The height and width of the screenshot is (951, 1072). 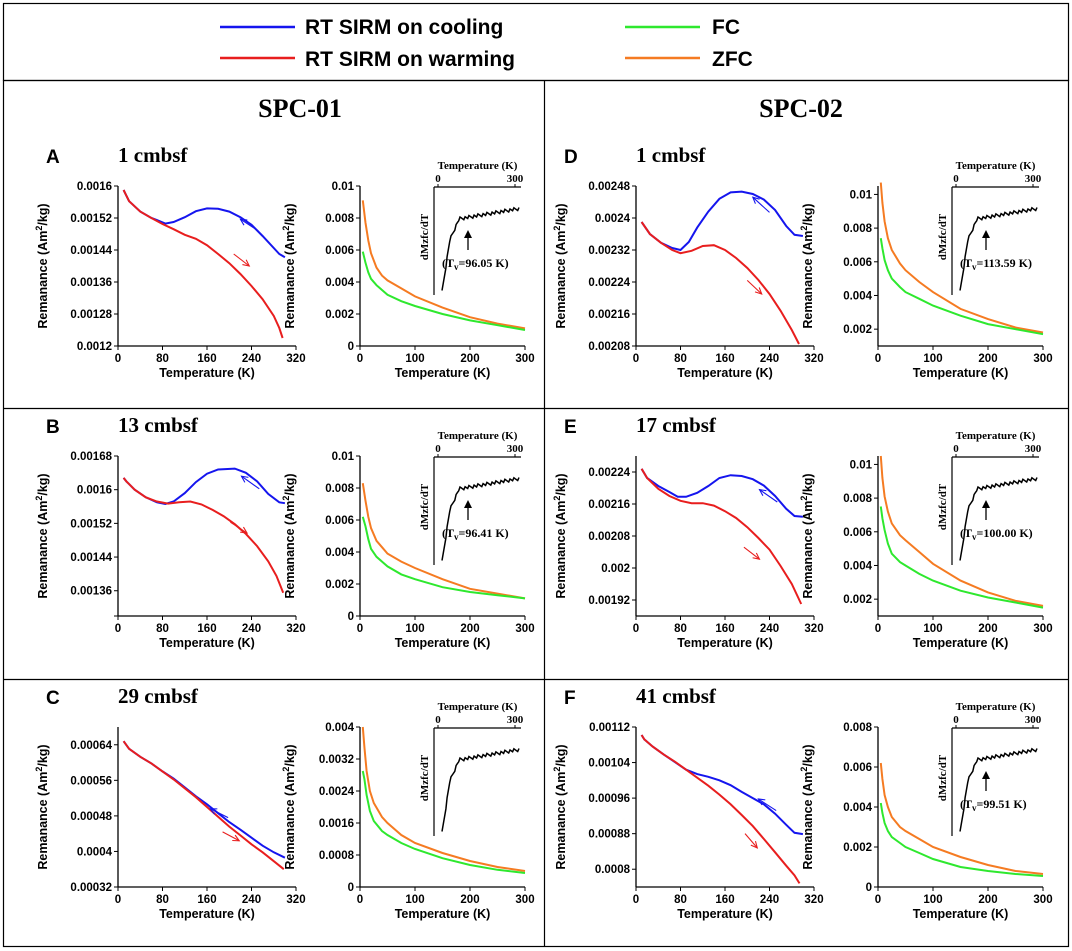 I want to click on panel-a-fczfc-y-tick-label: 0.002, so click(x=339, y=315).